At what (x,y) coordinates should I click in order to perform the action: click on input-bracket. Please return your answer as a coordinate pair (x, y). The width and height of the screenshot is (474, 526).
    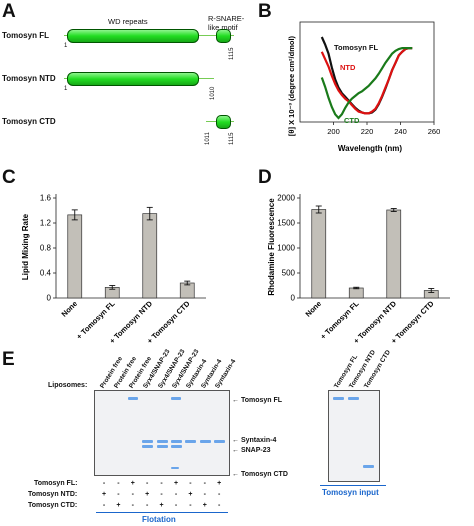
    Looking at the image, I should click on (353, 485).